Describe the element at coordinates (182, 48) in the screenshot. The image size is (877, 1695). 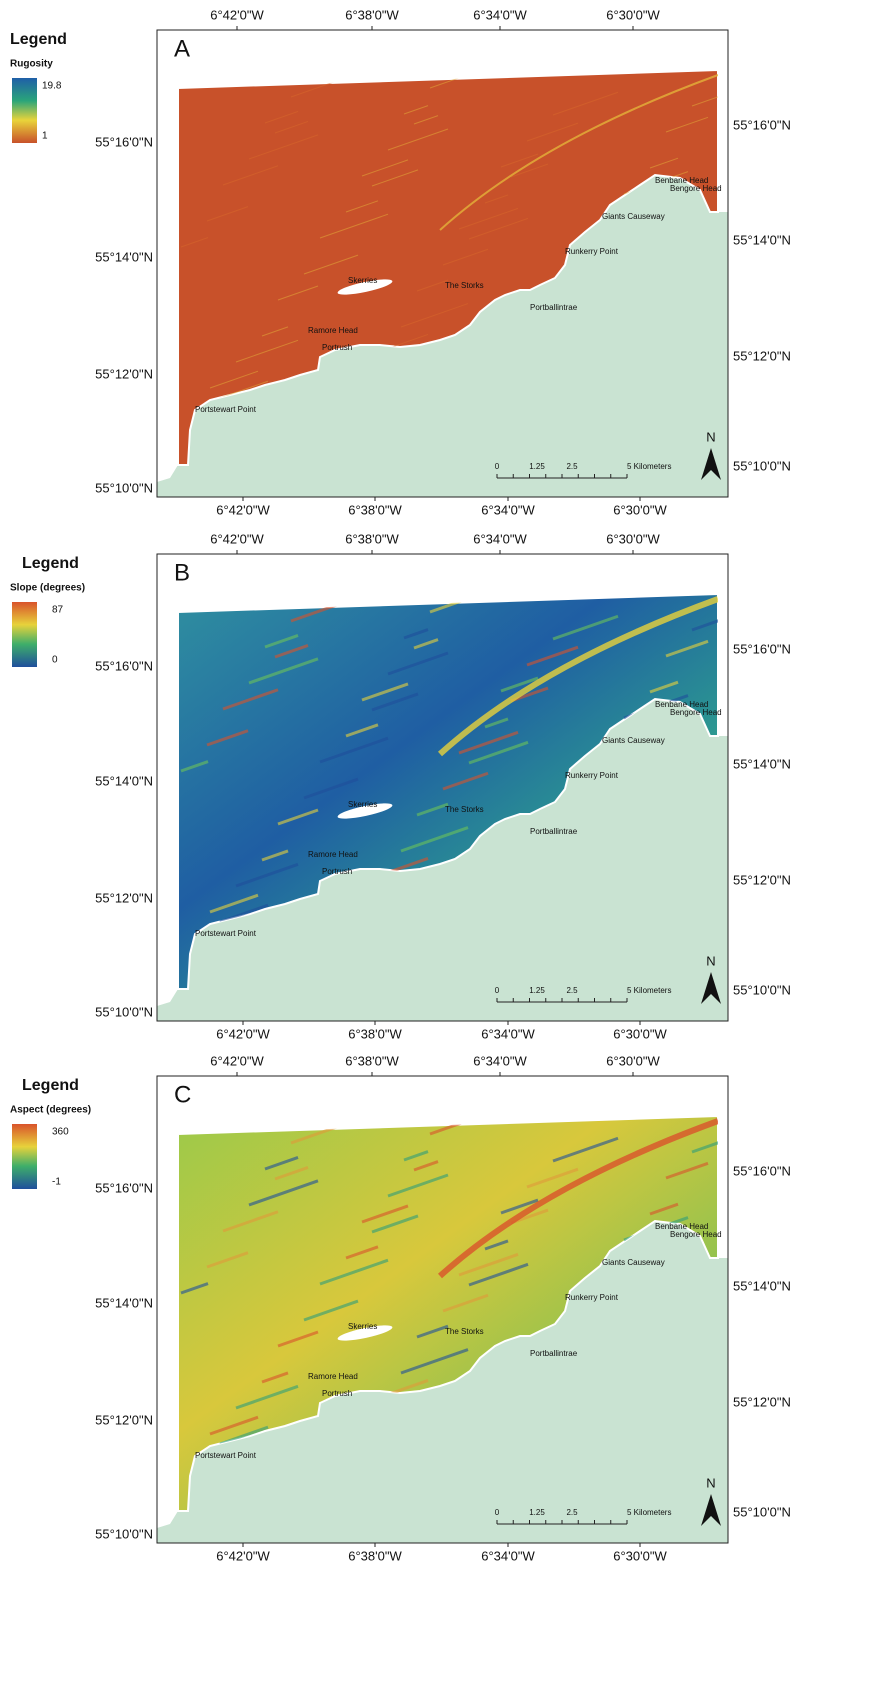
I see `panel-label: A` at that location.